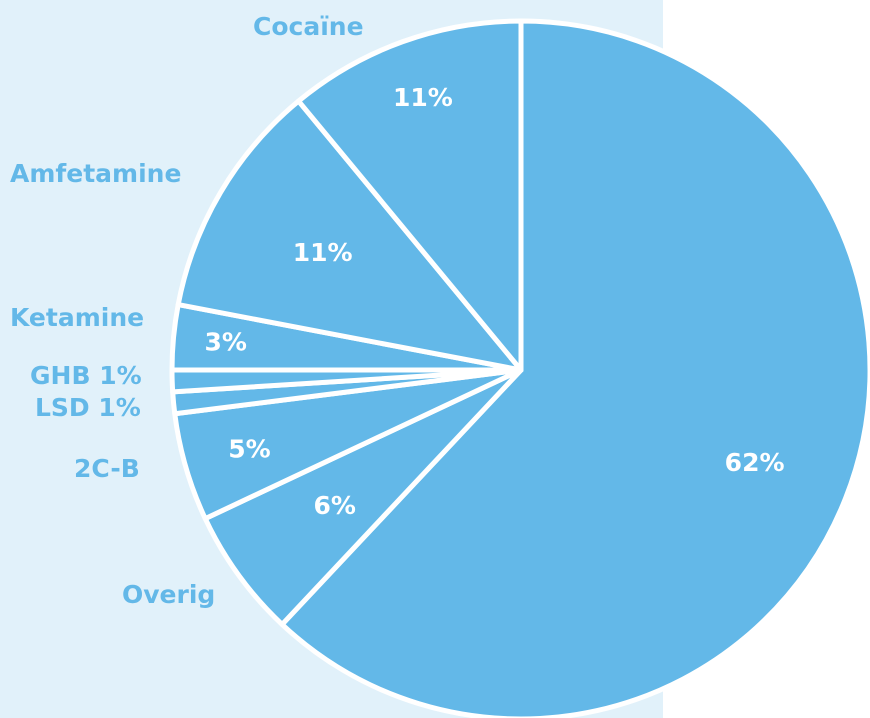 Image resolution: width=870 pixels, height=718 pixels. Describe the element at coordinates (169, 594) in the screenshot. I see `label-overig: Overig` at that location.